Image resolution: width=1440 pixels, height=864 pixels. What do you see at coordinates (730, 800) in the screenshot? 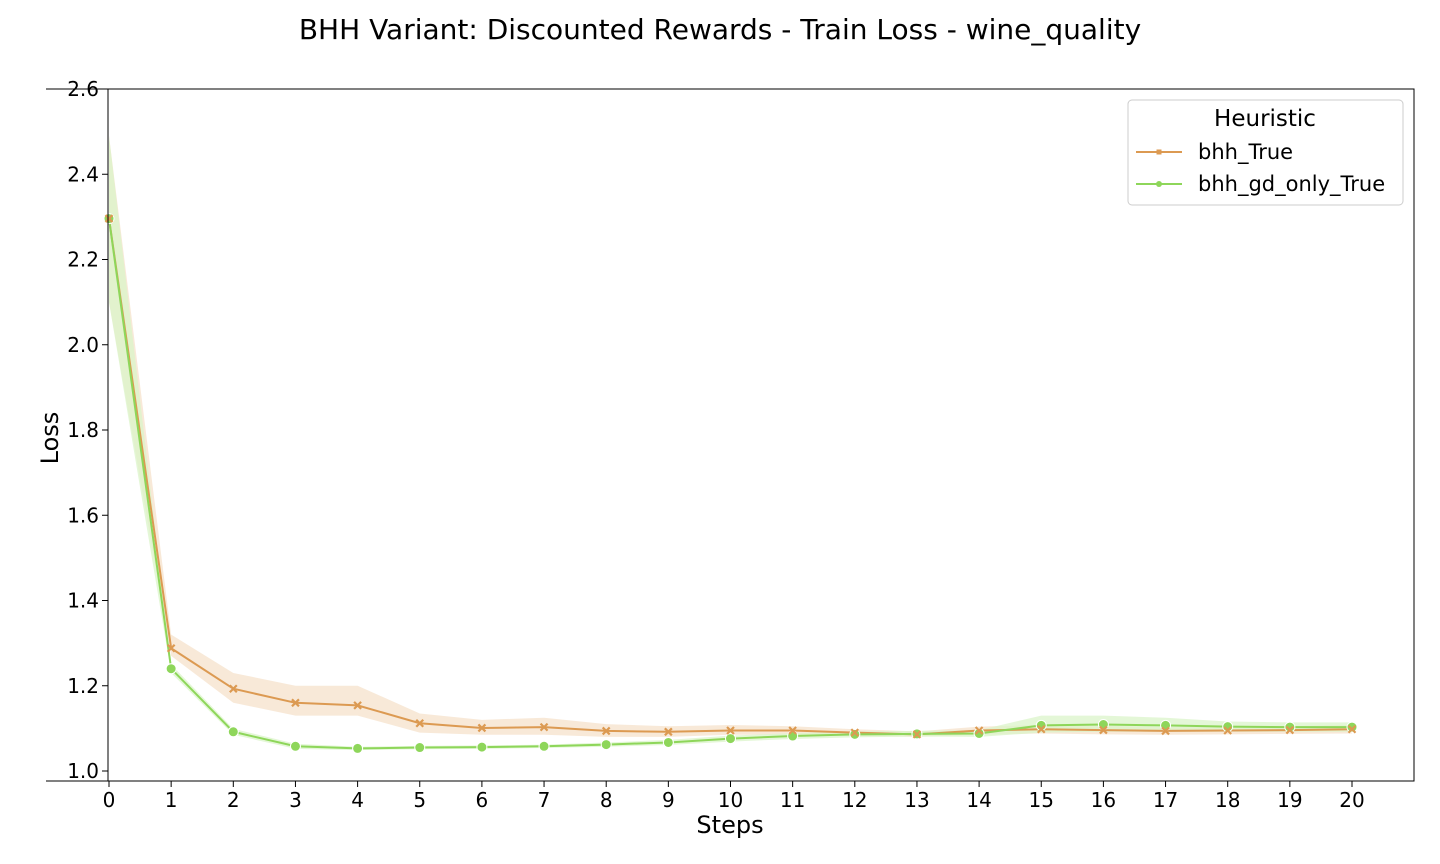
I see `x-tick-label: 10` at bounding box center [730, 800].